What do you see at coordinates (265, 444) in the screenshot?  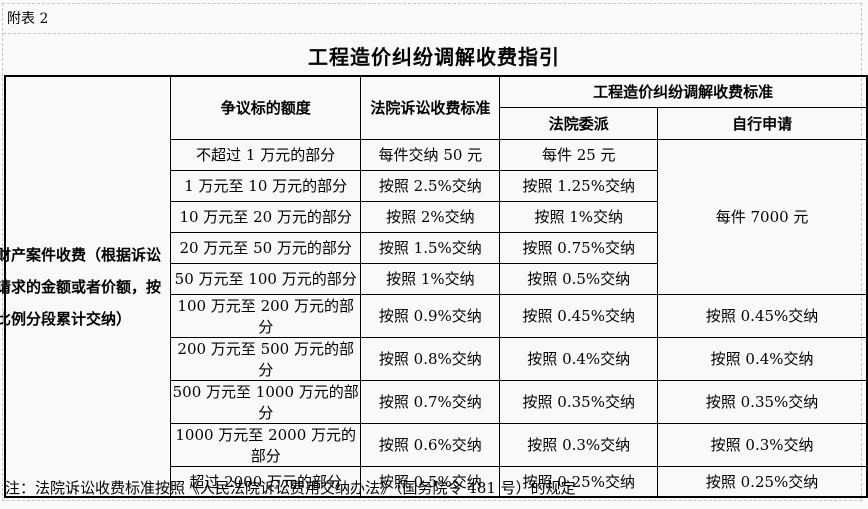 I see `range-cell: 1000 万元至 2000 万元的部分` at bounding box center [265, 444].